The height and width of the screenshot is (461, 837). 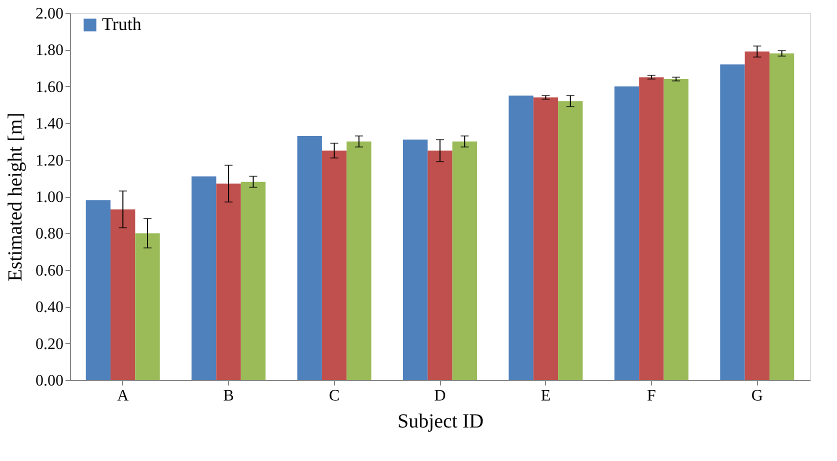 I want to click on y-tick-label: 0.20, so click(x=50, y=344).